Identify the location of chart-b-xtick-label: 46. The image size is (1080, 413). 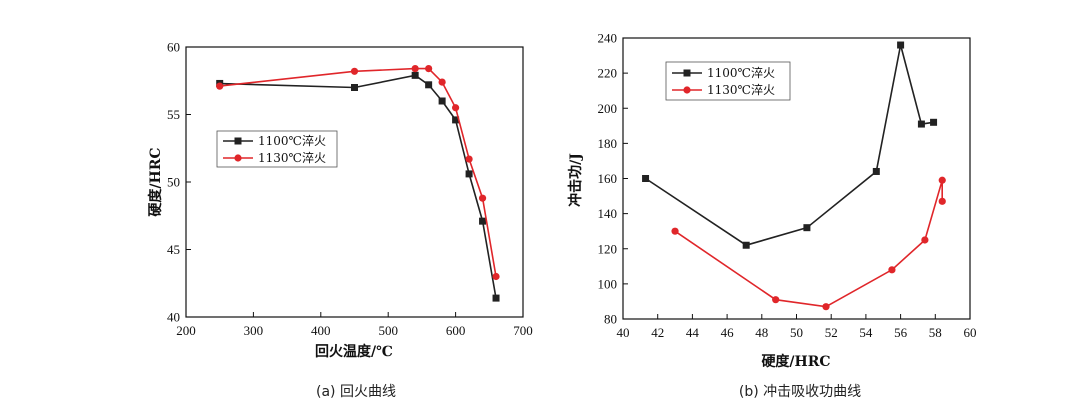
(728, 332).